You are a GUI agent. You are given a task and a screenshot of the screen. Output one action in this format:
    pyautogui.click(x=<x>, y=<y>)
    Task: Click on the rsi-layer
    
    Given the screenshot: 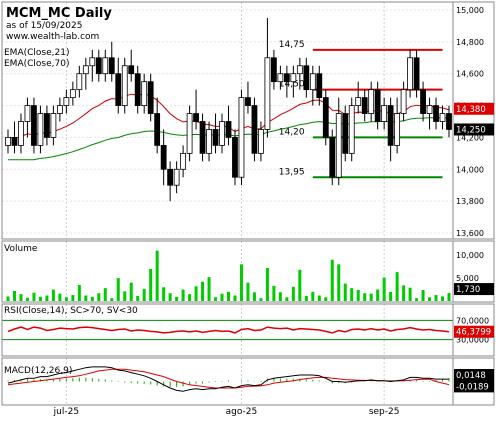 What is the action you would take?
    pyautogui.click(x=227, y=330)
    